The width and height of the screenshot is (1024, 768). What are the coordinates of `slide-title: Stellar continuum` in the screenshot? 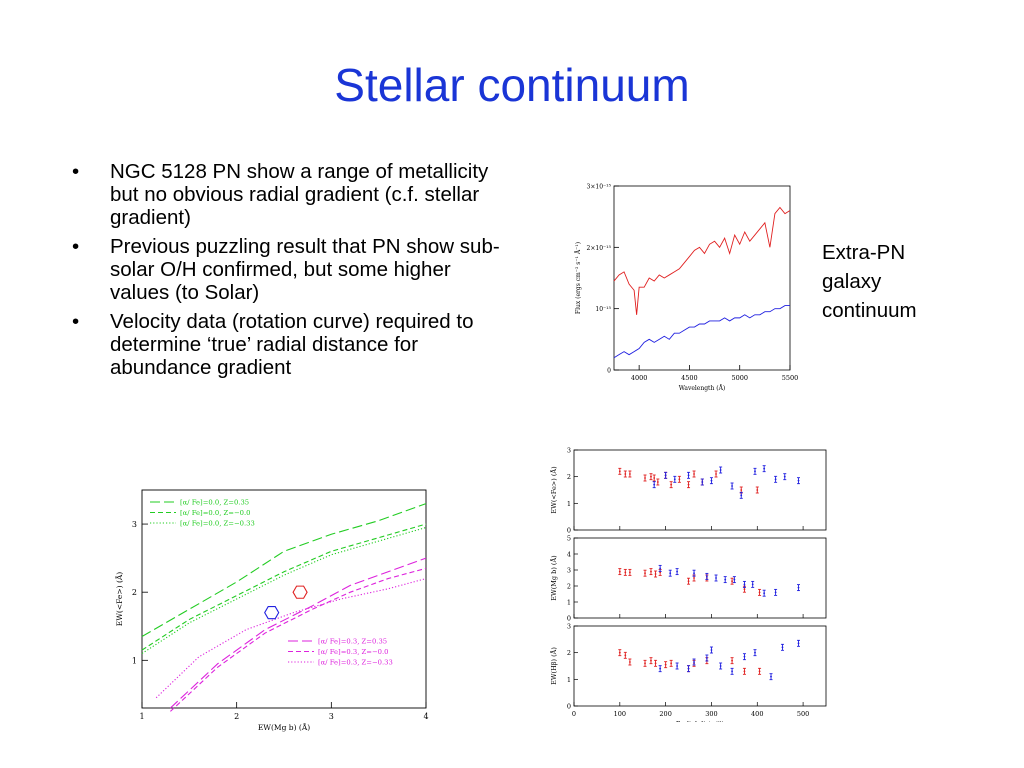 It's located at (512, 85).